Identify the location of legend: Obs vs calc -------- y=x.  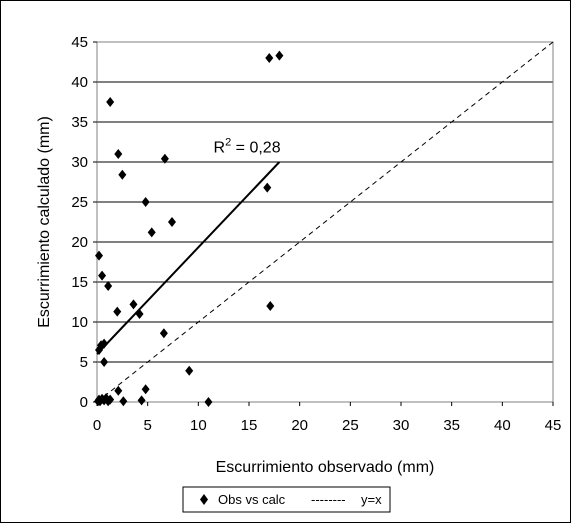
(286, 499).